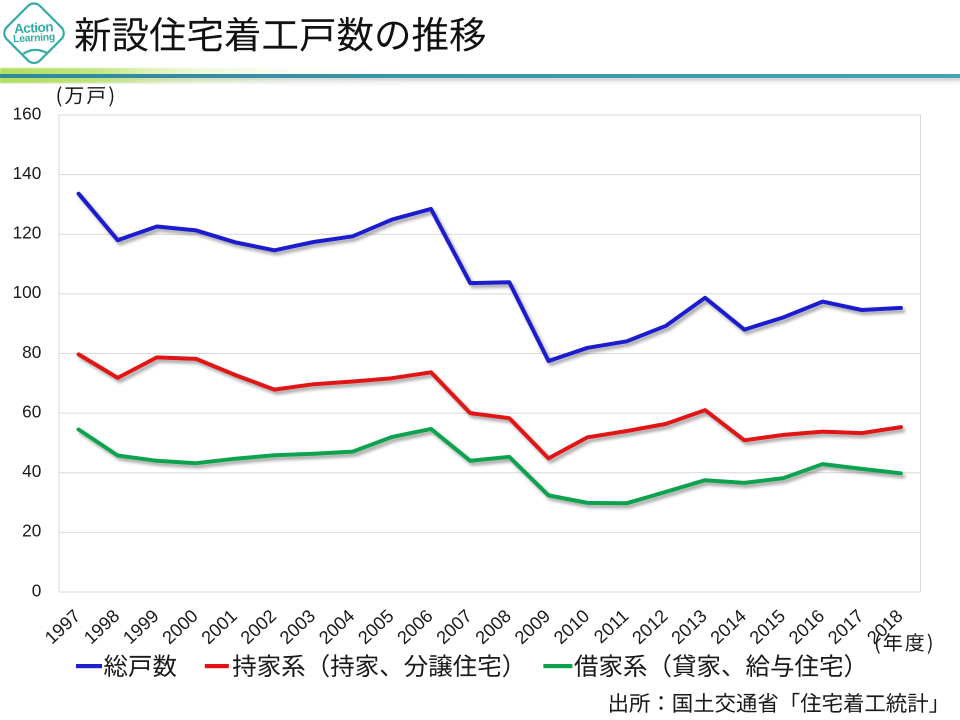 The height and width of the screenshot is (720, 960). Describe the element at coordinates (767, 626) in the screenshot. I see `svg-text: 2015` at that location.